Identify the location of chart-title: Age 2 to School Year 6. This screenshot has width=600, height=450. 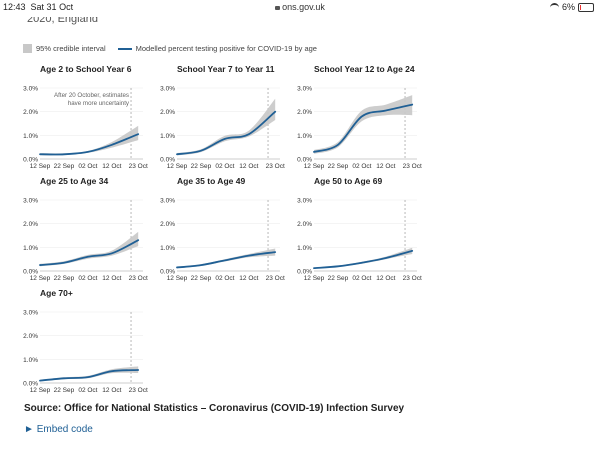
(86, 69).